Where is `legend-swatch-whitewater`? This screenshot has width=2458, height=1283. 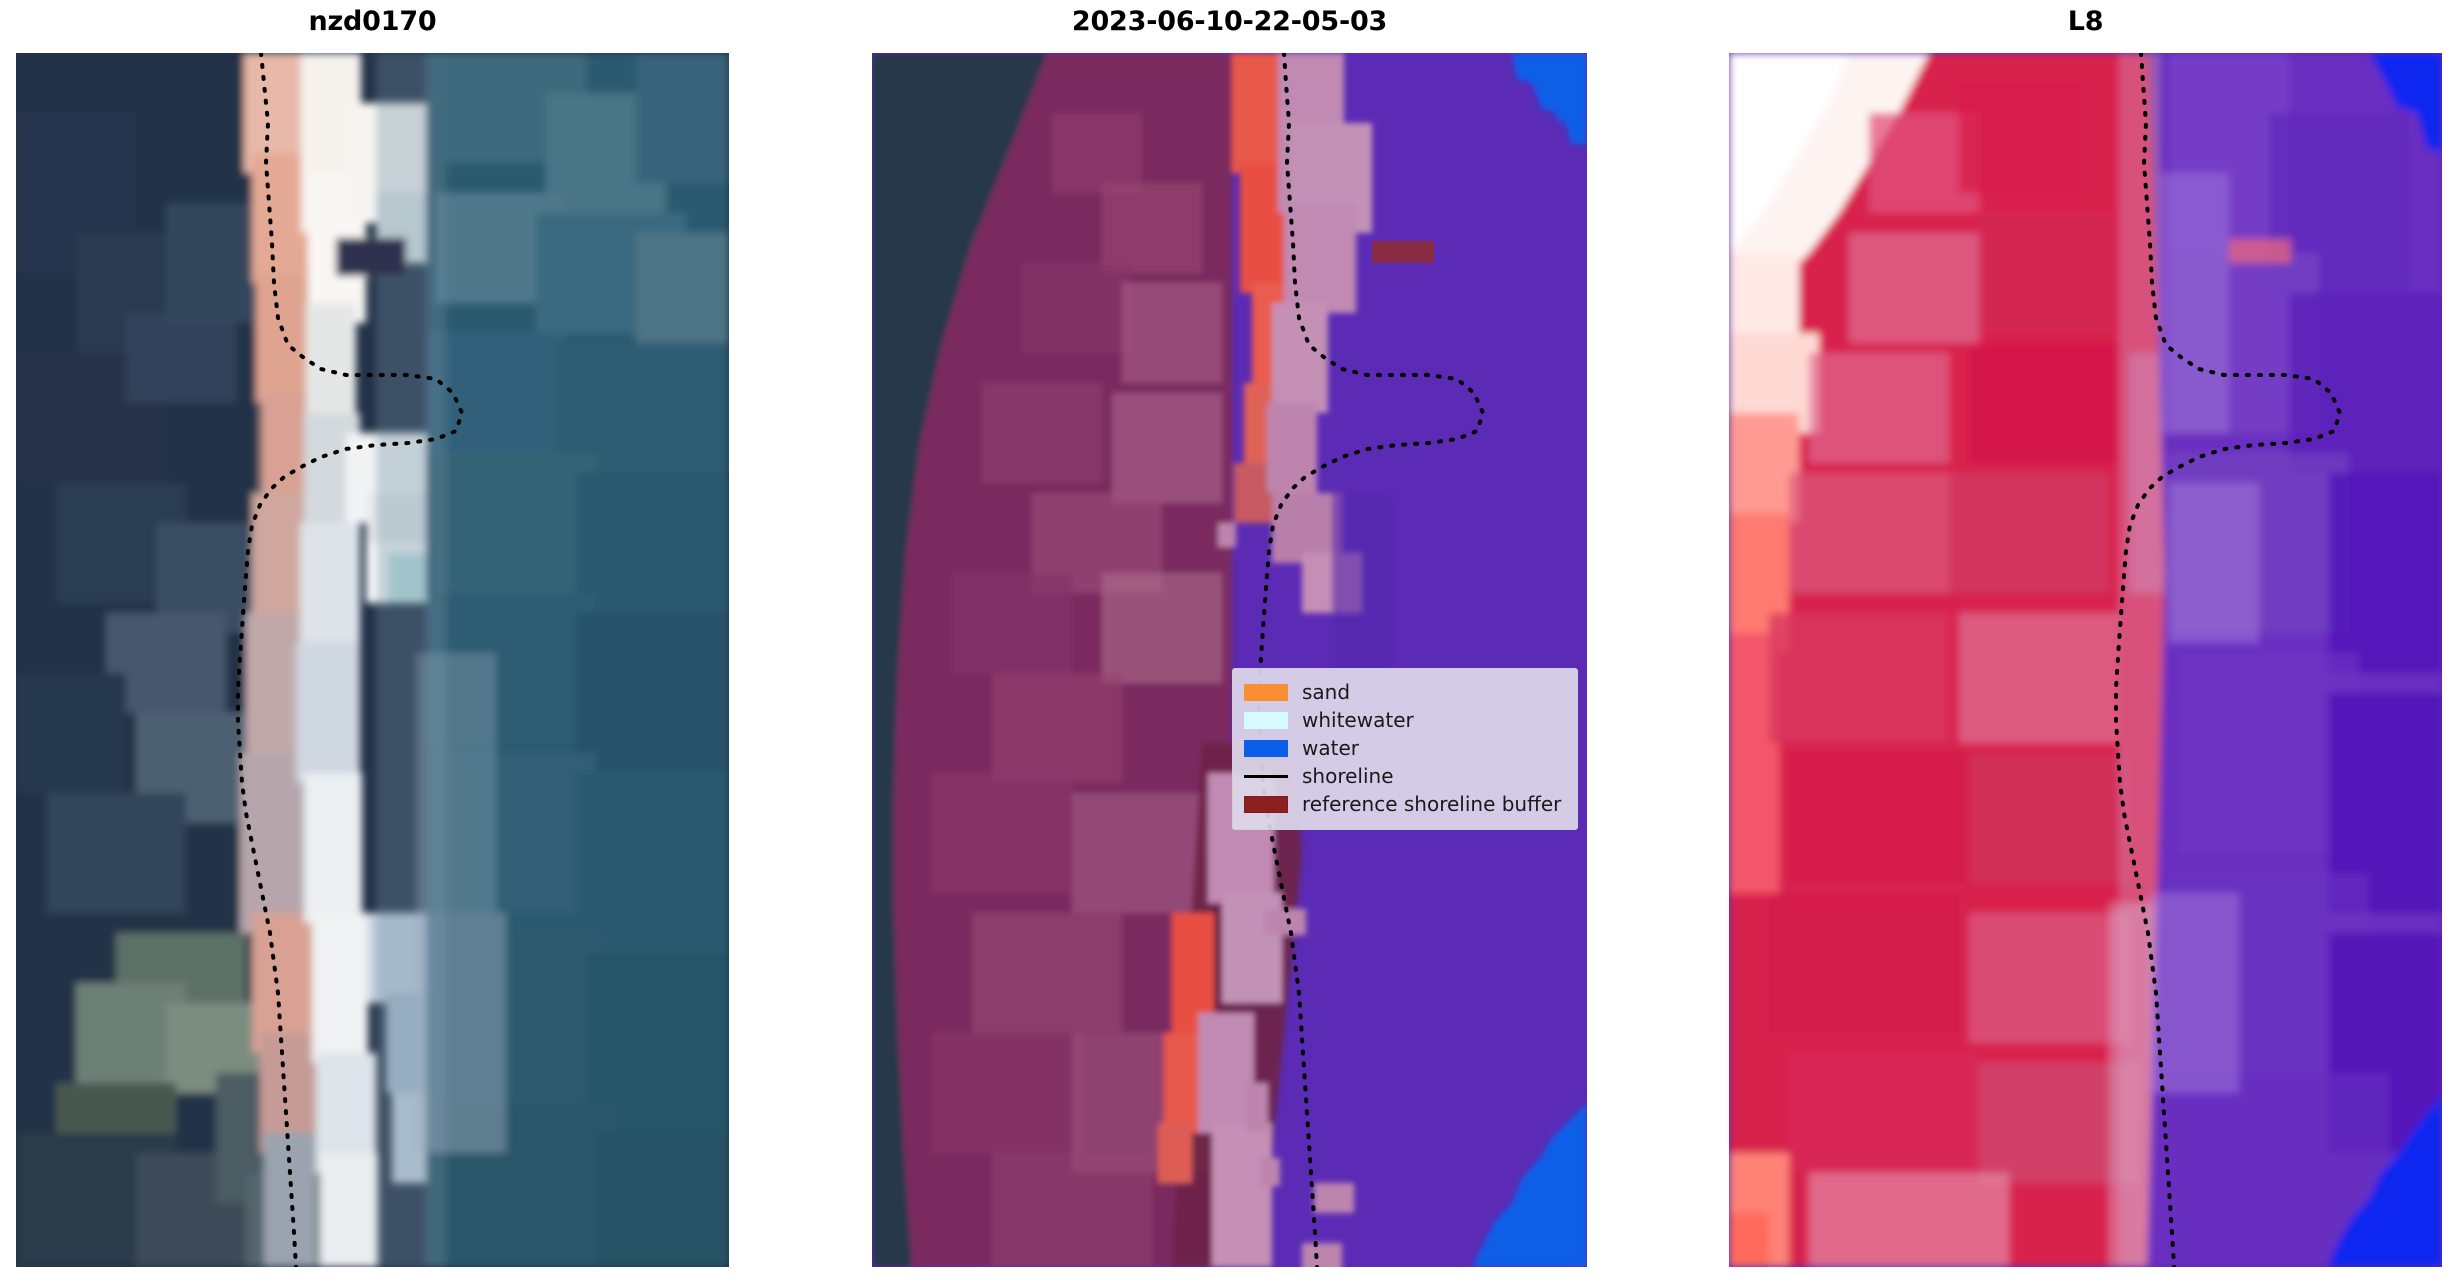 legend-swatch-whitewater is located at coordinates (1266, 720).